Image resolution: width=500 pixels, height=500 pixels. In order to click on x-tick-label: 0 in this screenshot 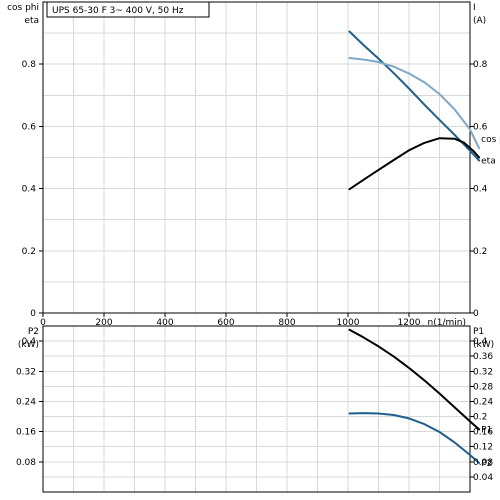, I will do `click(43, 323)`.